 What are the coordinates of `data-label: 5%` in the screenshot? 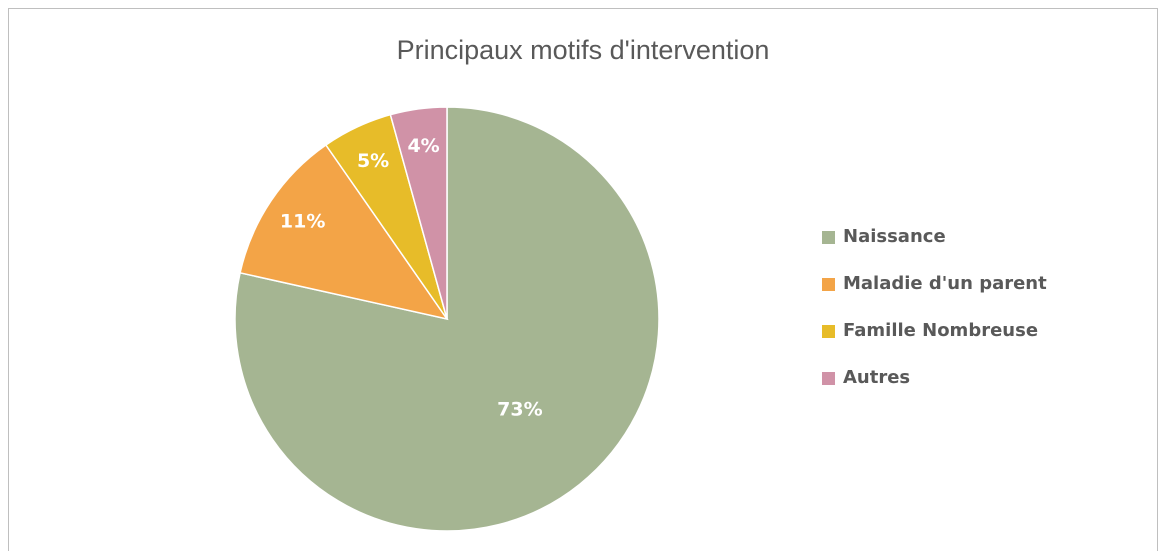 It's located at (373, 161).